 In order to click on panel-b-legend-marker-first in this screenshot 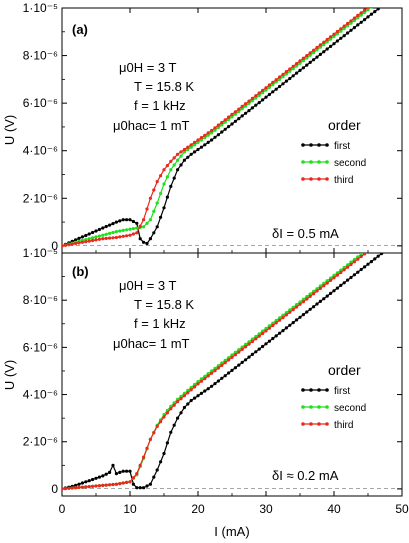, I will do `click(311, 390)`.